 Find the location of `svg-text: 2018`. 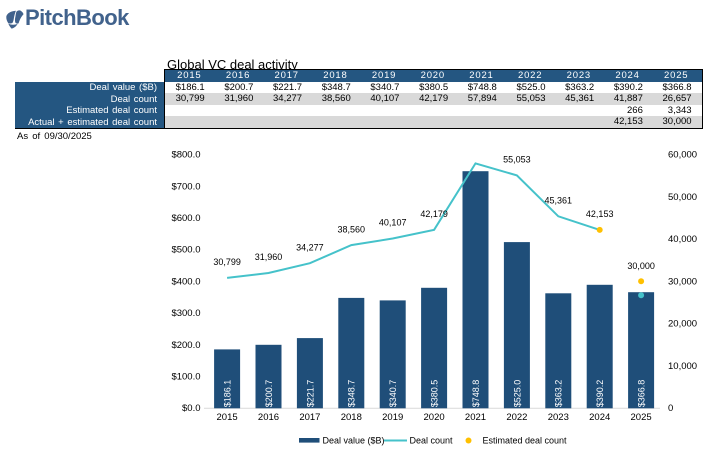

svg-text: 2018 is located at coordinates (351, 417).